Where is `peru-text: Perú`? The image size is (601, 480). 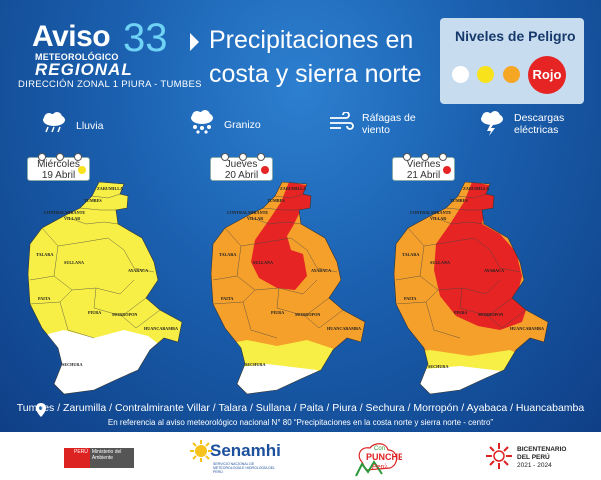
peru-text: Perú is located at coordinates (379, 467).